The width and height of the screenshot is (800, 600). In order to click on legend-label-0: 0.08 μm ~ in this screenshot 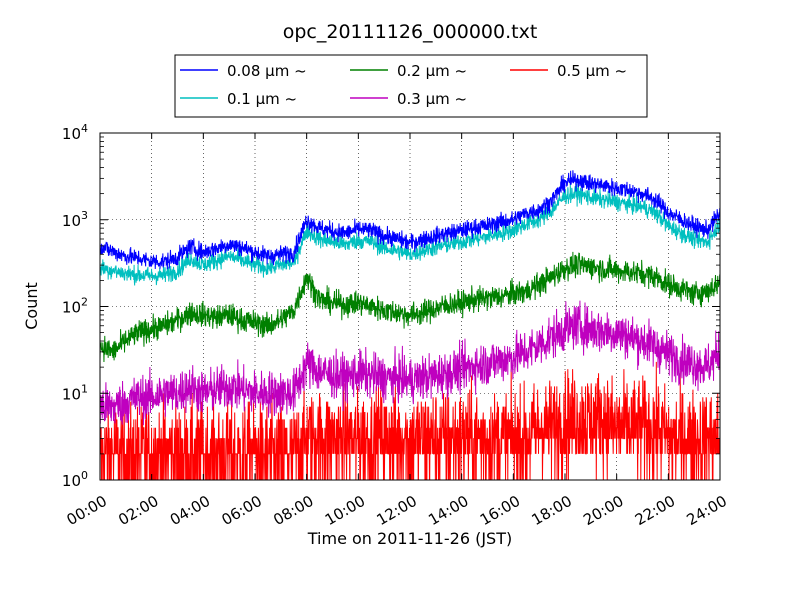, I will do `click(267, 71)`.